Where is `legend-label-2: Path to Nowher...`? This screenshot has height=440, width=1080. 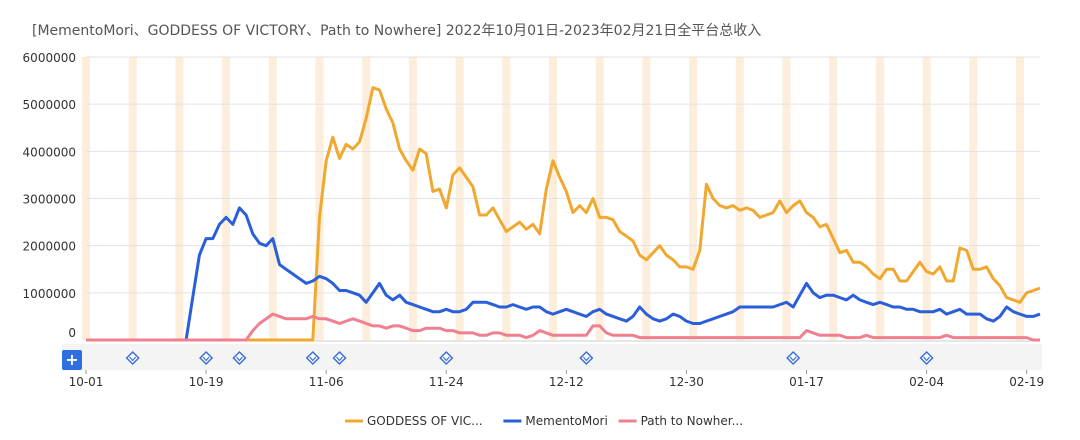
legend-label-2: Path to Nowher... is located at coordinates (692, 421).